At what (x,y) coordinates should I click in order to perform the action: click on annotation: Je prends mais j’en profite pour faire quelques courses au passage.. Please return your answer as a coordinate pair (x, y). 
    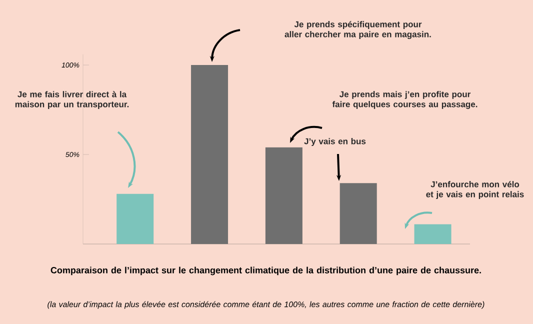
    Looking at the image, I should click on (405, 100).